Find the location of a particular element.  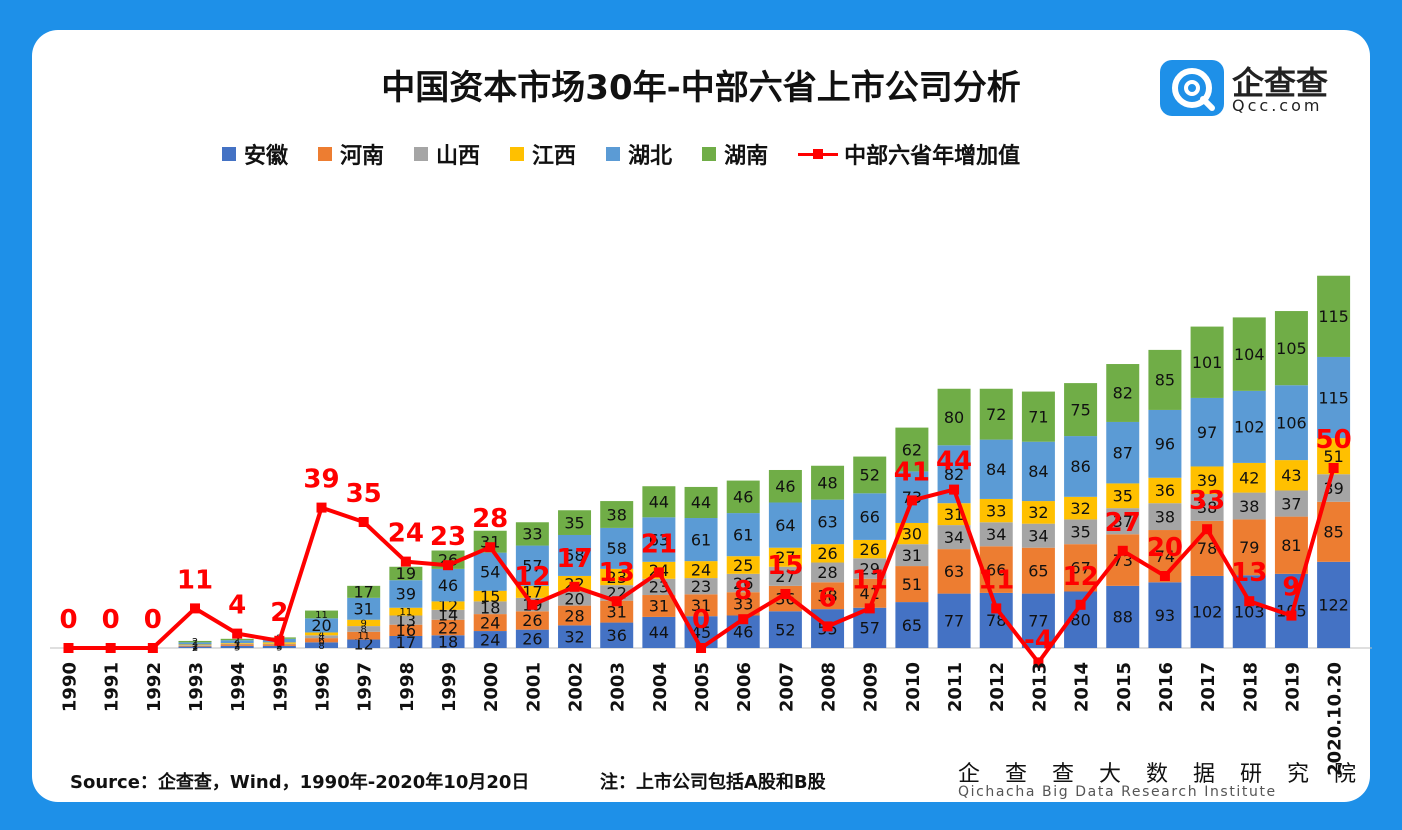

bar-data-label: 72 is located at coordinates (996, 414).